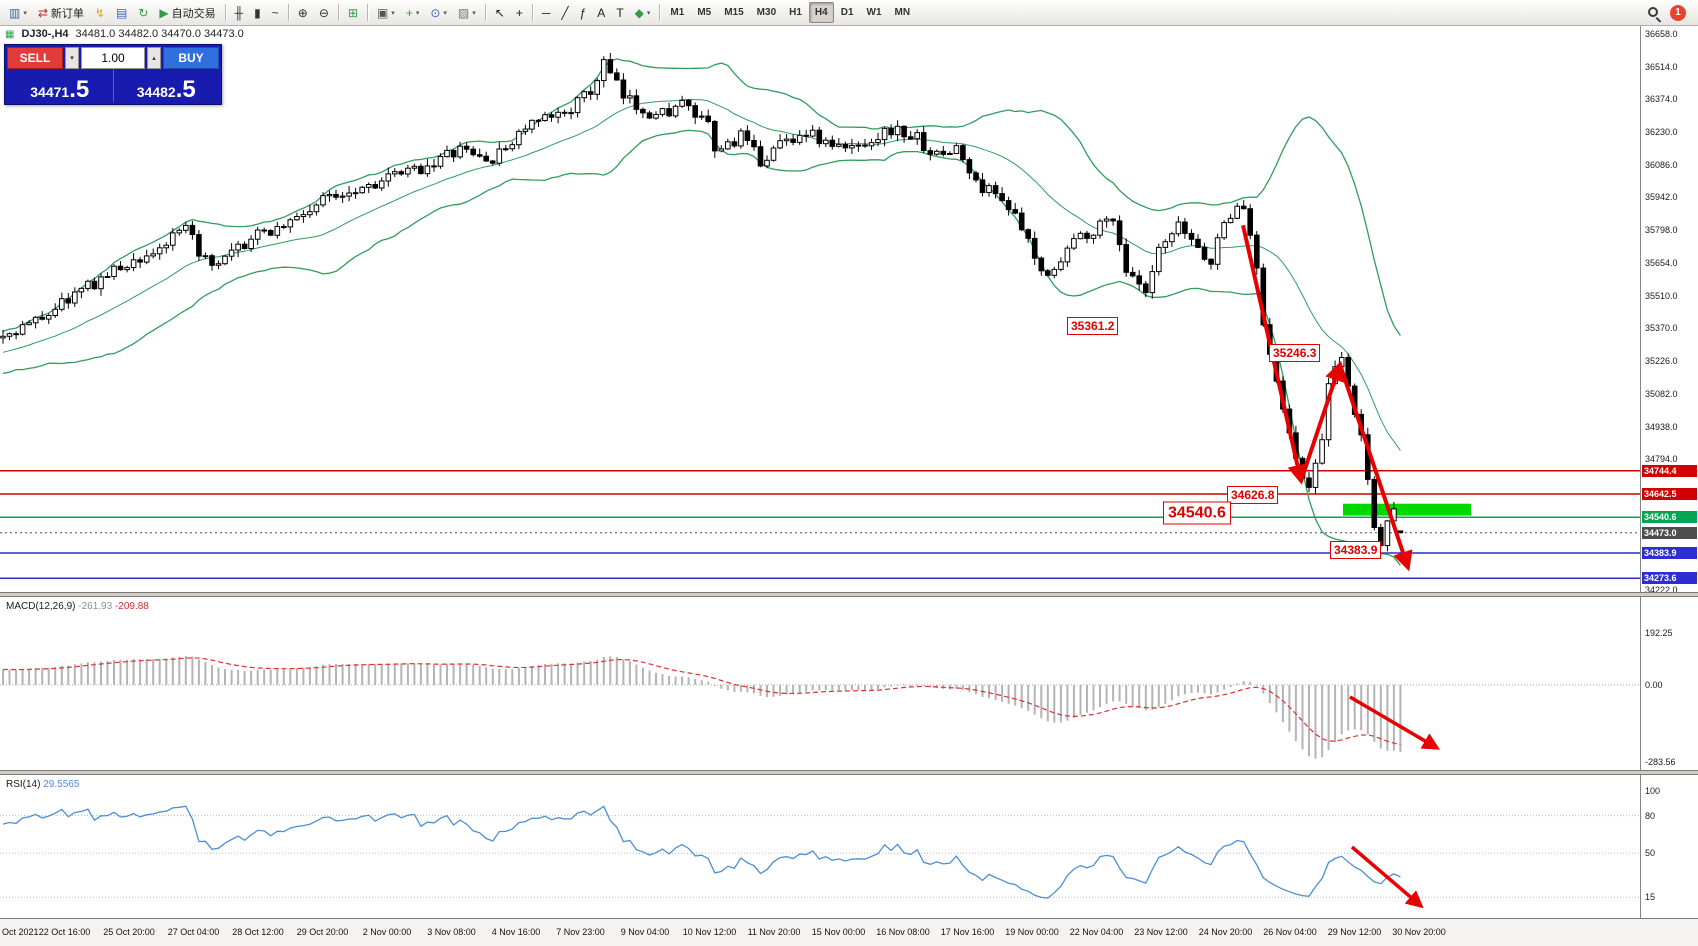 The width and height of the screenshot is (1698, 946). I want to click on time-tick: 24 Nov 20:00, so click(1225, 932).